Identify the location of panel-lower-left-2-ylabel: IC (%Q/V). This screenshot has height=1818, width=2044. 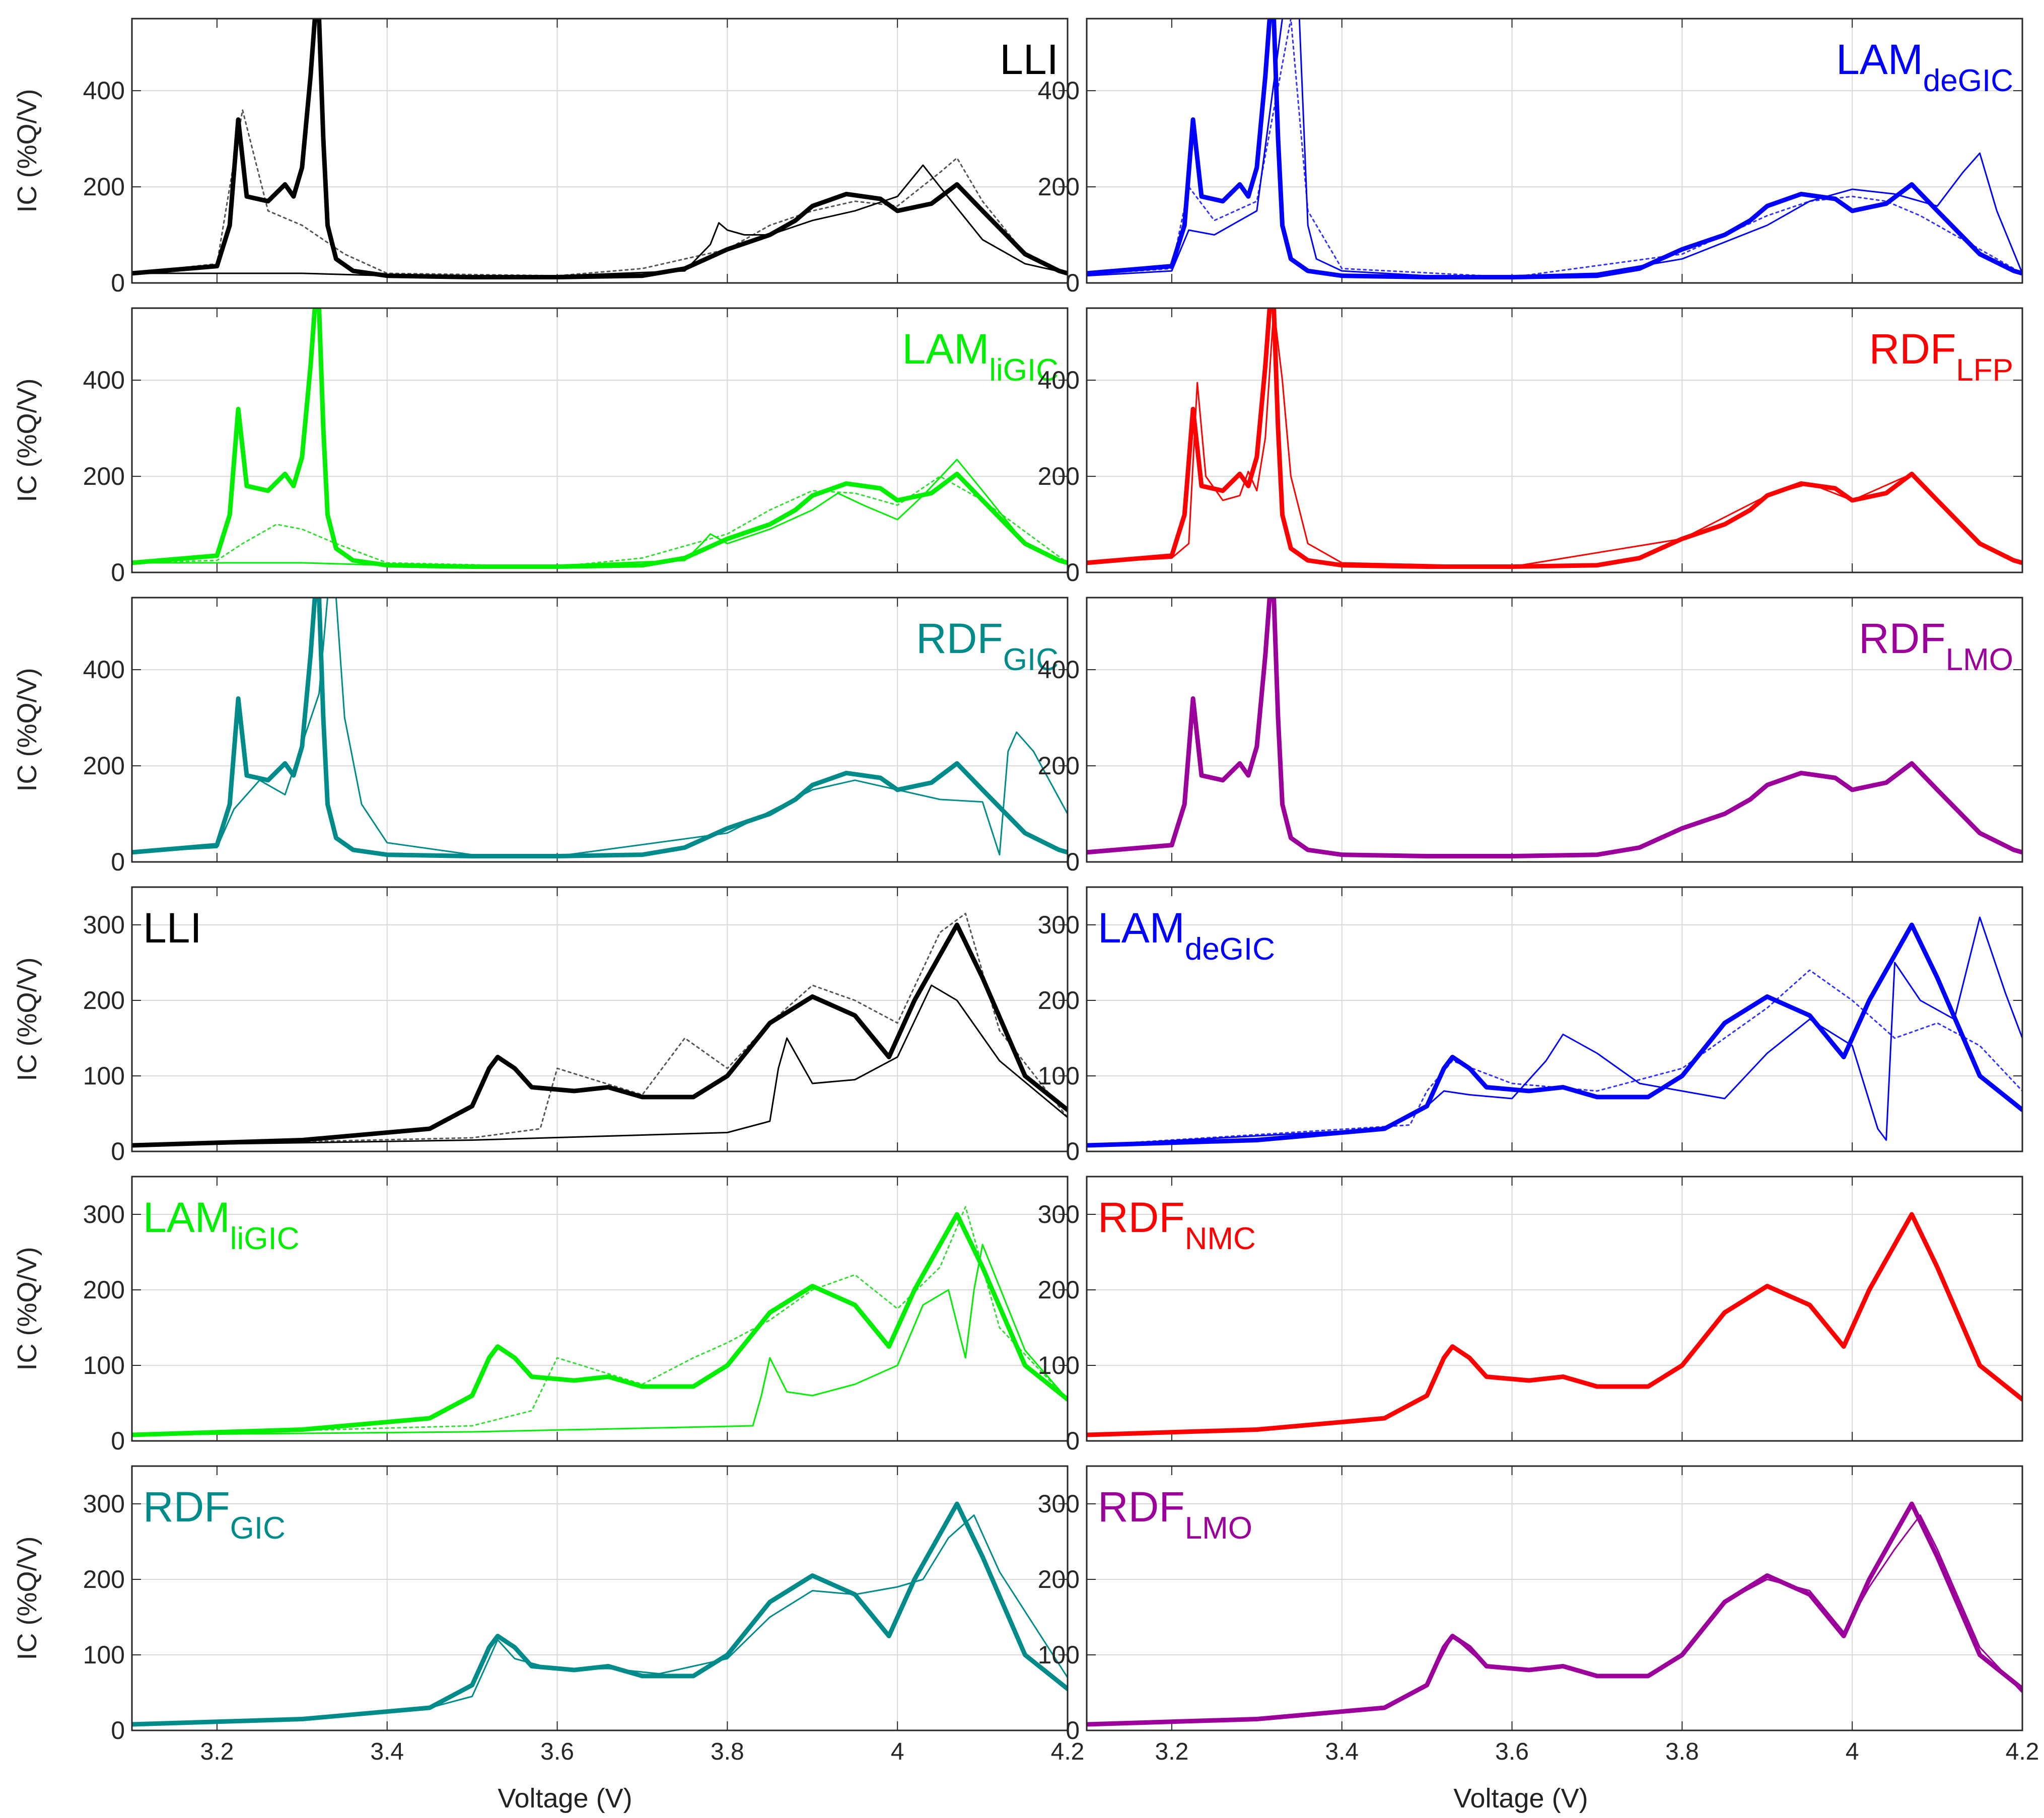
(27, 1308).